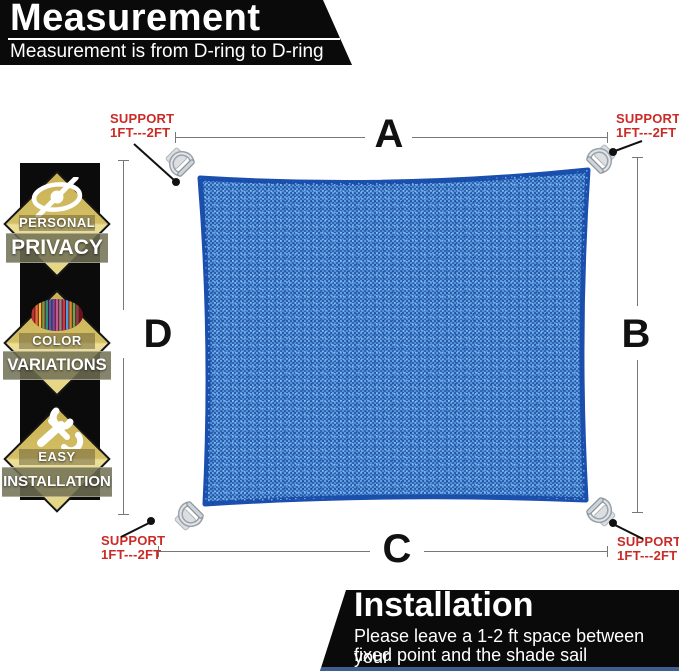 The height and width of the screenshot is (671, 679). Describe the element at coordinates (174, 39) in the screenshot. I see `header-divider` at that location.